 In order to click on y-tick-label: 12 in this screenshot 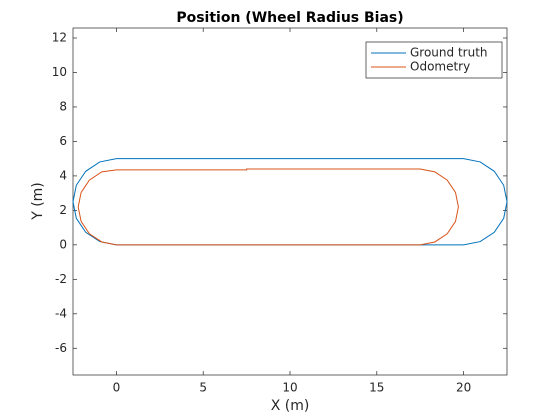, I will do `click(59, 37)`.